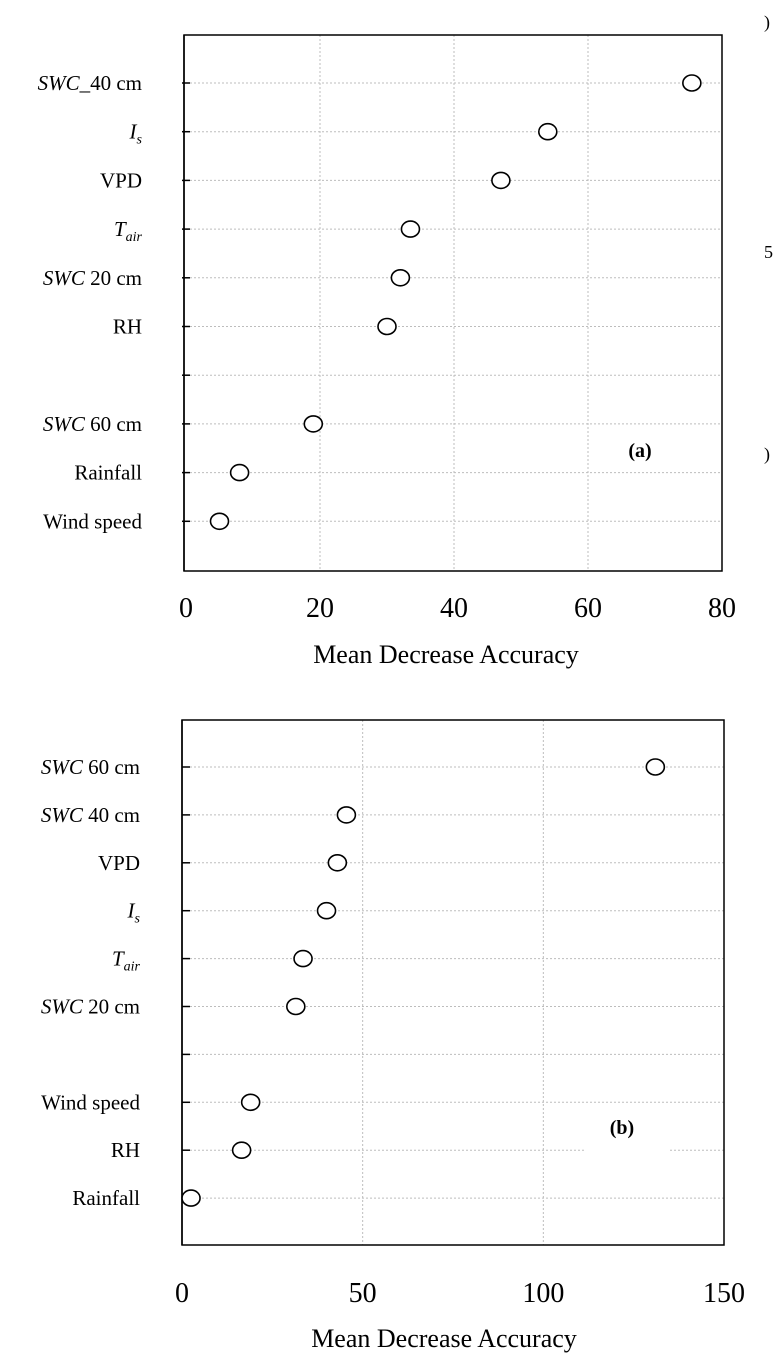 This screenshot has width=776, height=1361. I want to click on x-tick-label-a-3: 60, so click(588, 608).